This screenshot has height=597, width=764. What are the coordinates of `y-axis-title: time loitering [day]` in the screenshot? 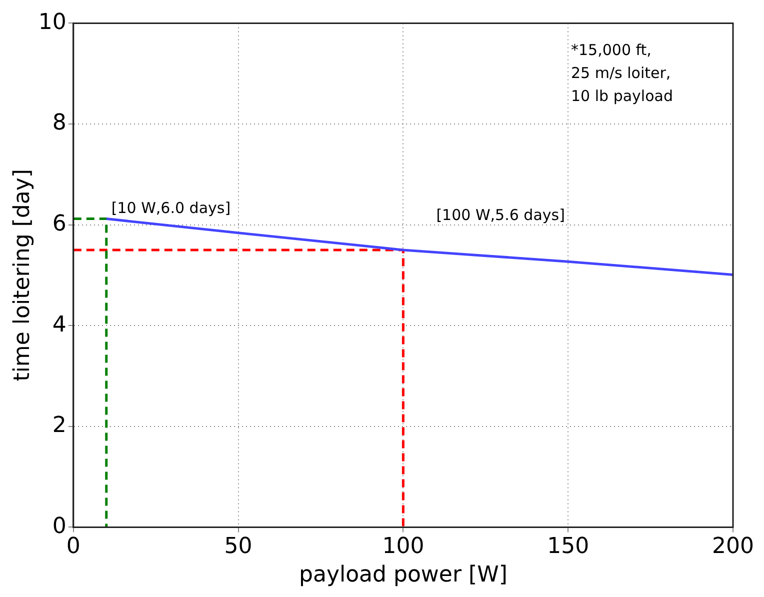 It's located at (22, 275).